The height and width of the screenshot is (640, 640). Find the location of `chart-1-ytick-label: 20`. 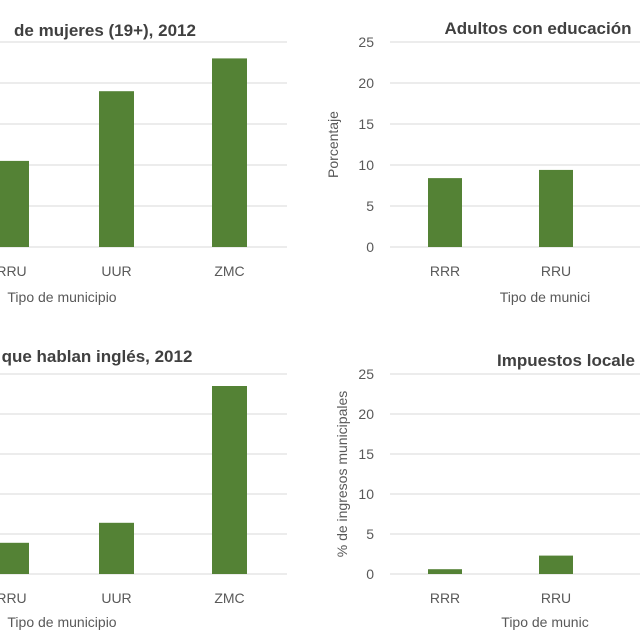

chart-1-ytick-label: 20 is located at coordinates (366, 83).